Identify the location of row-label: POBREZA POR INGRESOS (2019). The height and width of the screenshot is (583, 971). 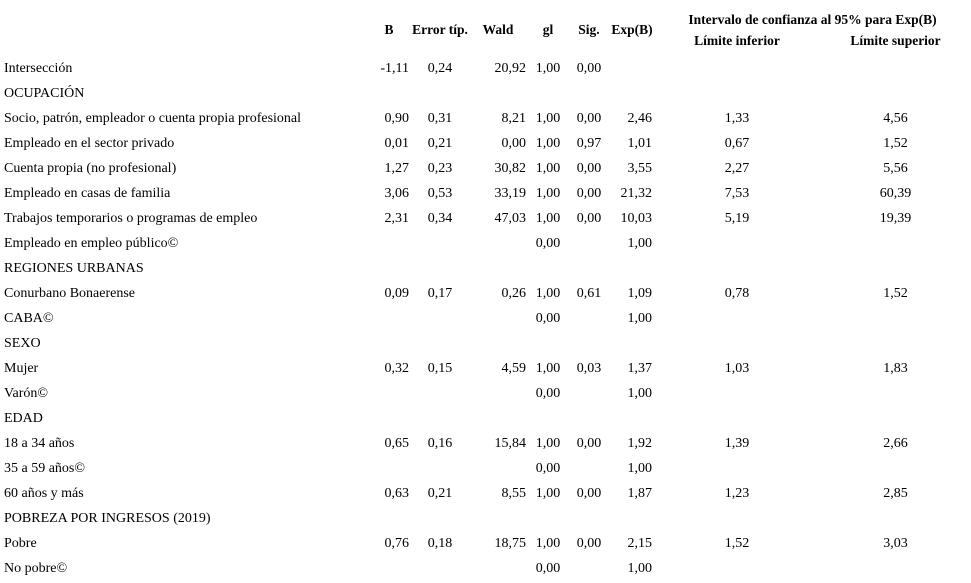
(107, 518).